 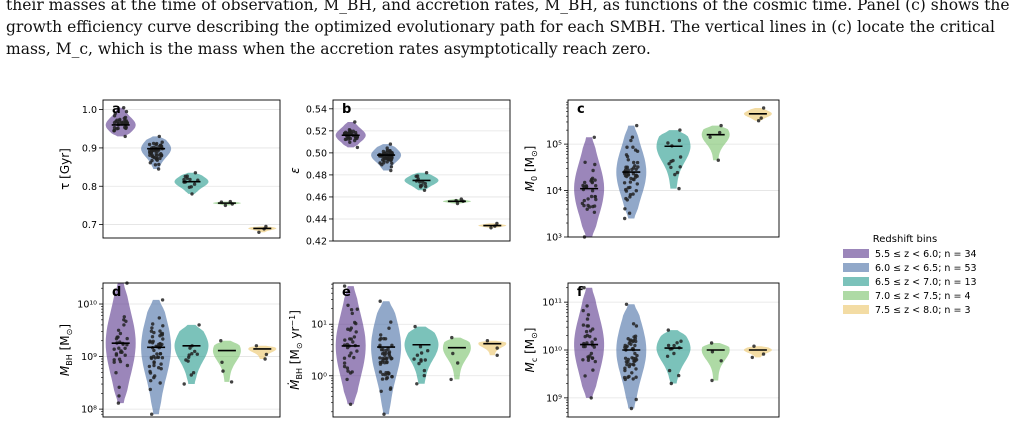 What do you see at coordinates (295, 170) in the screenshot?
I see `axis-label: ε` at bounding box center [295, 170].